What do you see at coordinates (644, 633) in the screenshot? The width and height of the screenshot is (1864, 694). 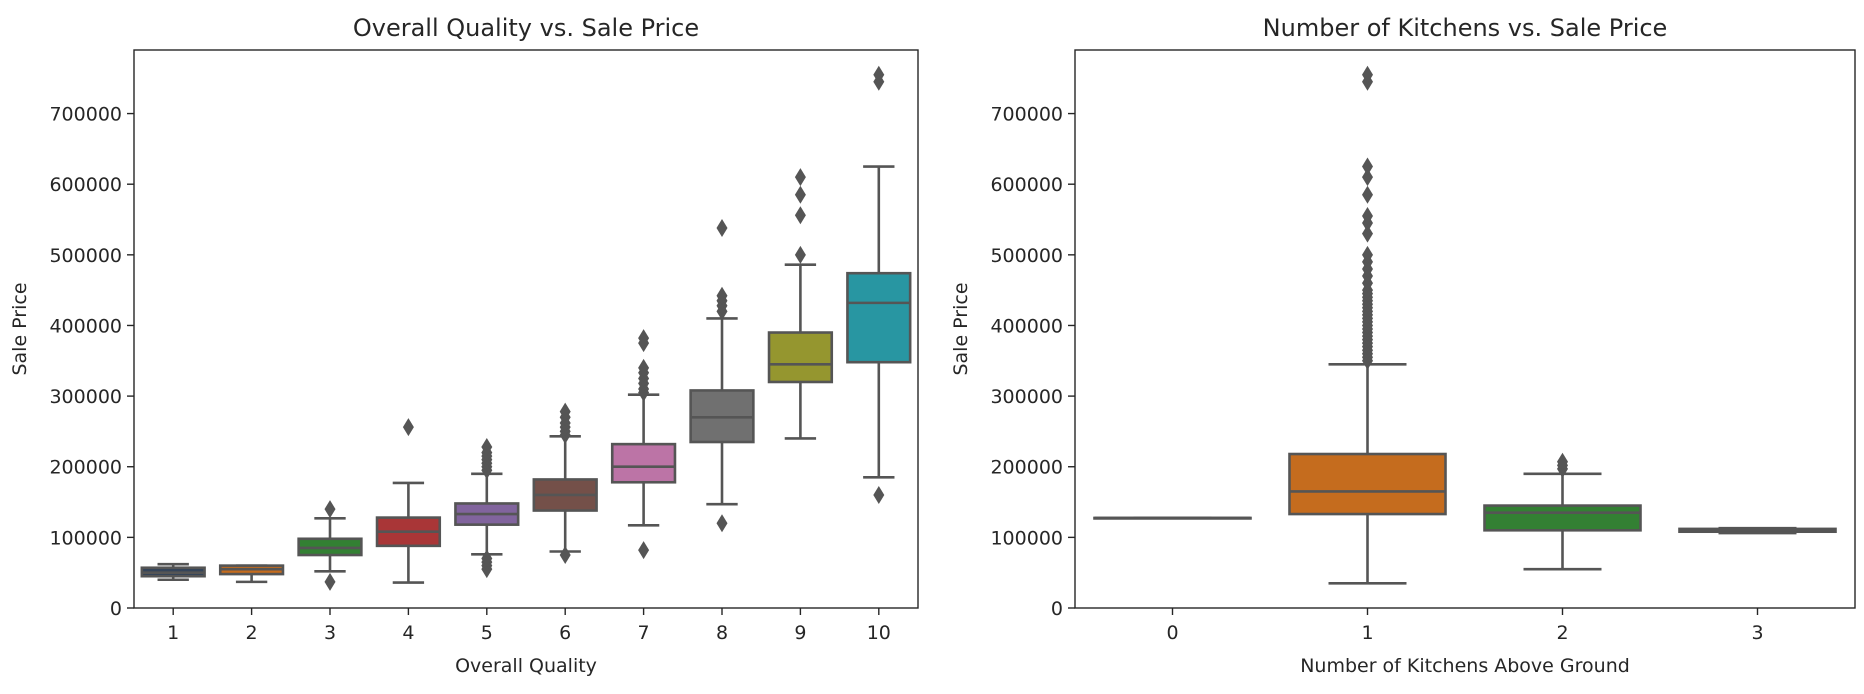 I see `x-tick-label: 7` at bounding box center [644, 633].